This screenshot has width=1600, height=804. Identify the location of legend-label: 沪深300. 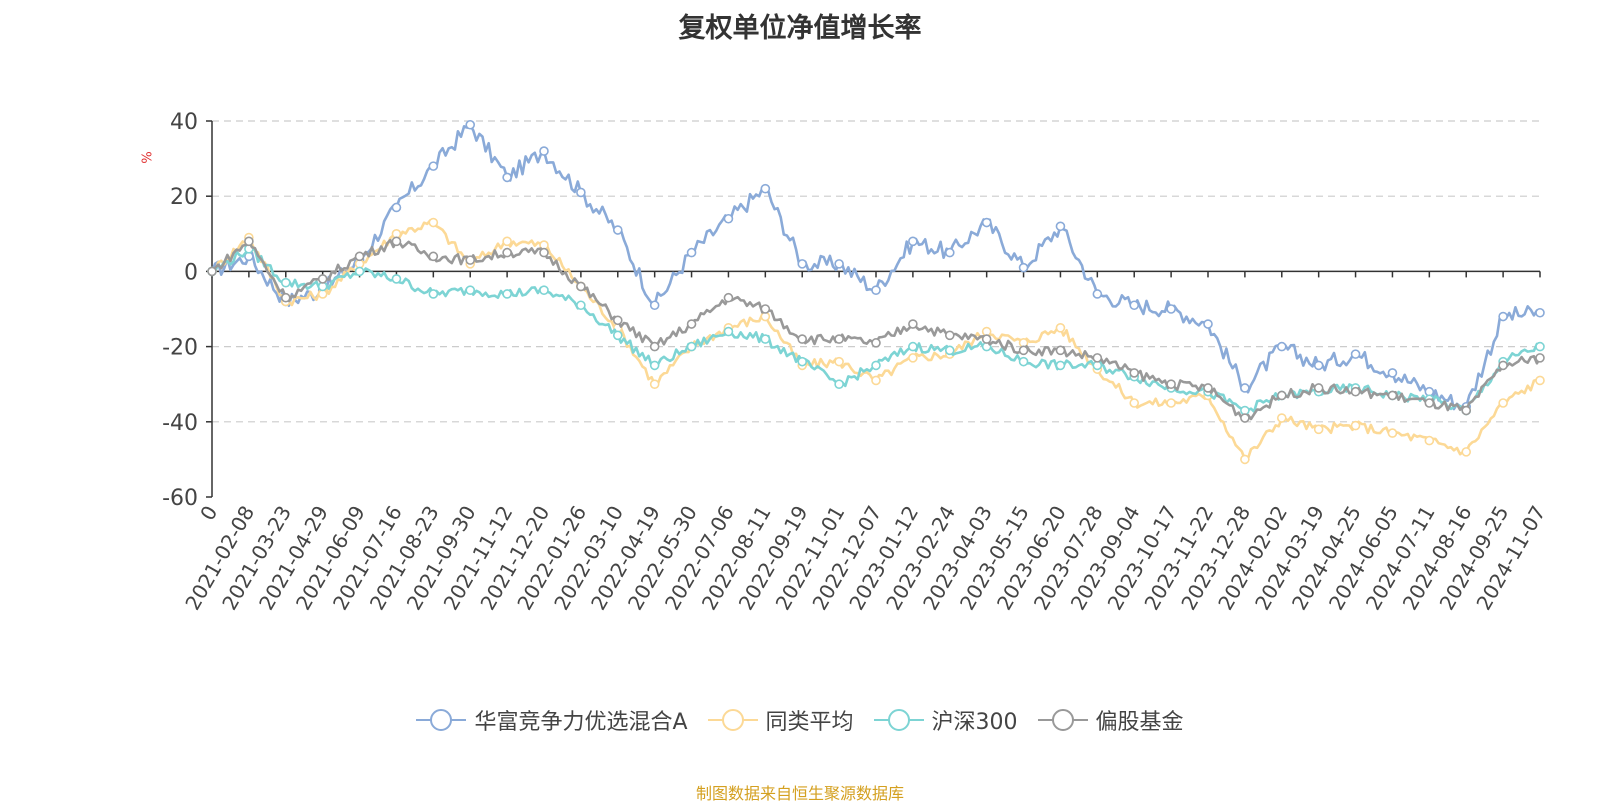
(974, 722).